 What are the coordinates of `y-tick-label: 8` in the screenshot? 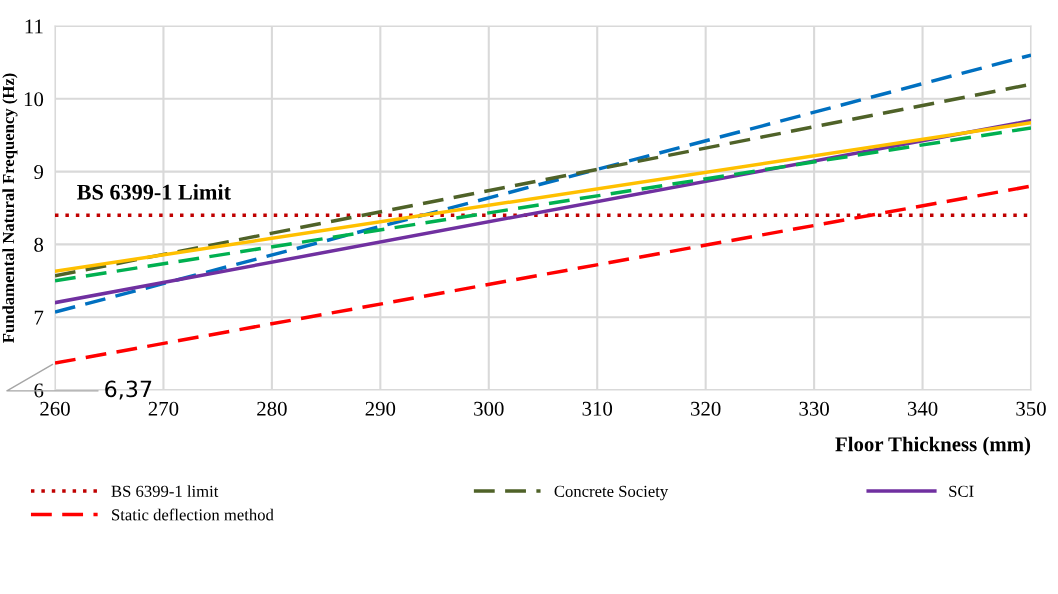 It's located at (39, 244).